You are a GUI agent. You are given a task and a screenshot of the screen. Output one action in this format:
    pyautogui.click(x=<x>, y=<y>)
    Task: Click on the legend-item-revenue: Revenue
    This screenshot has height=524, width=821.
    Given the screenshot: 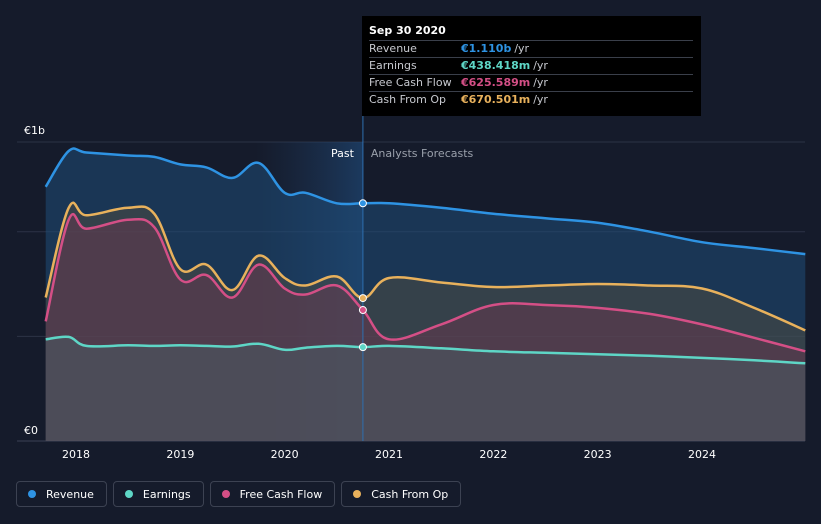 What is the action you would take?
    pyautogui.click(x=61, y=494)
    